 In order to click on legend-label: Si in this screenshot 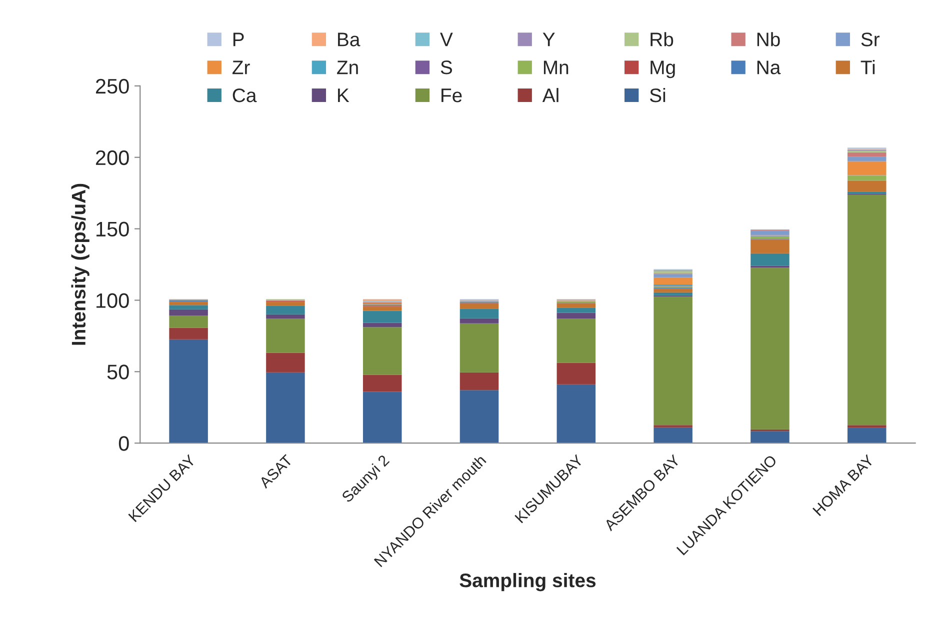, I will do `click(658, 95)`.